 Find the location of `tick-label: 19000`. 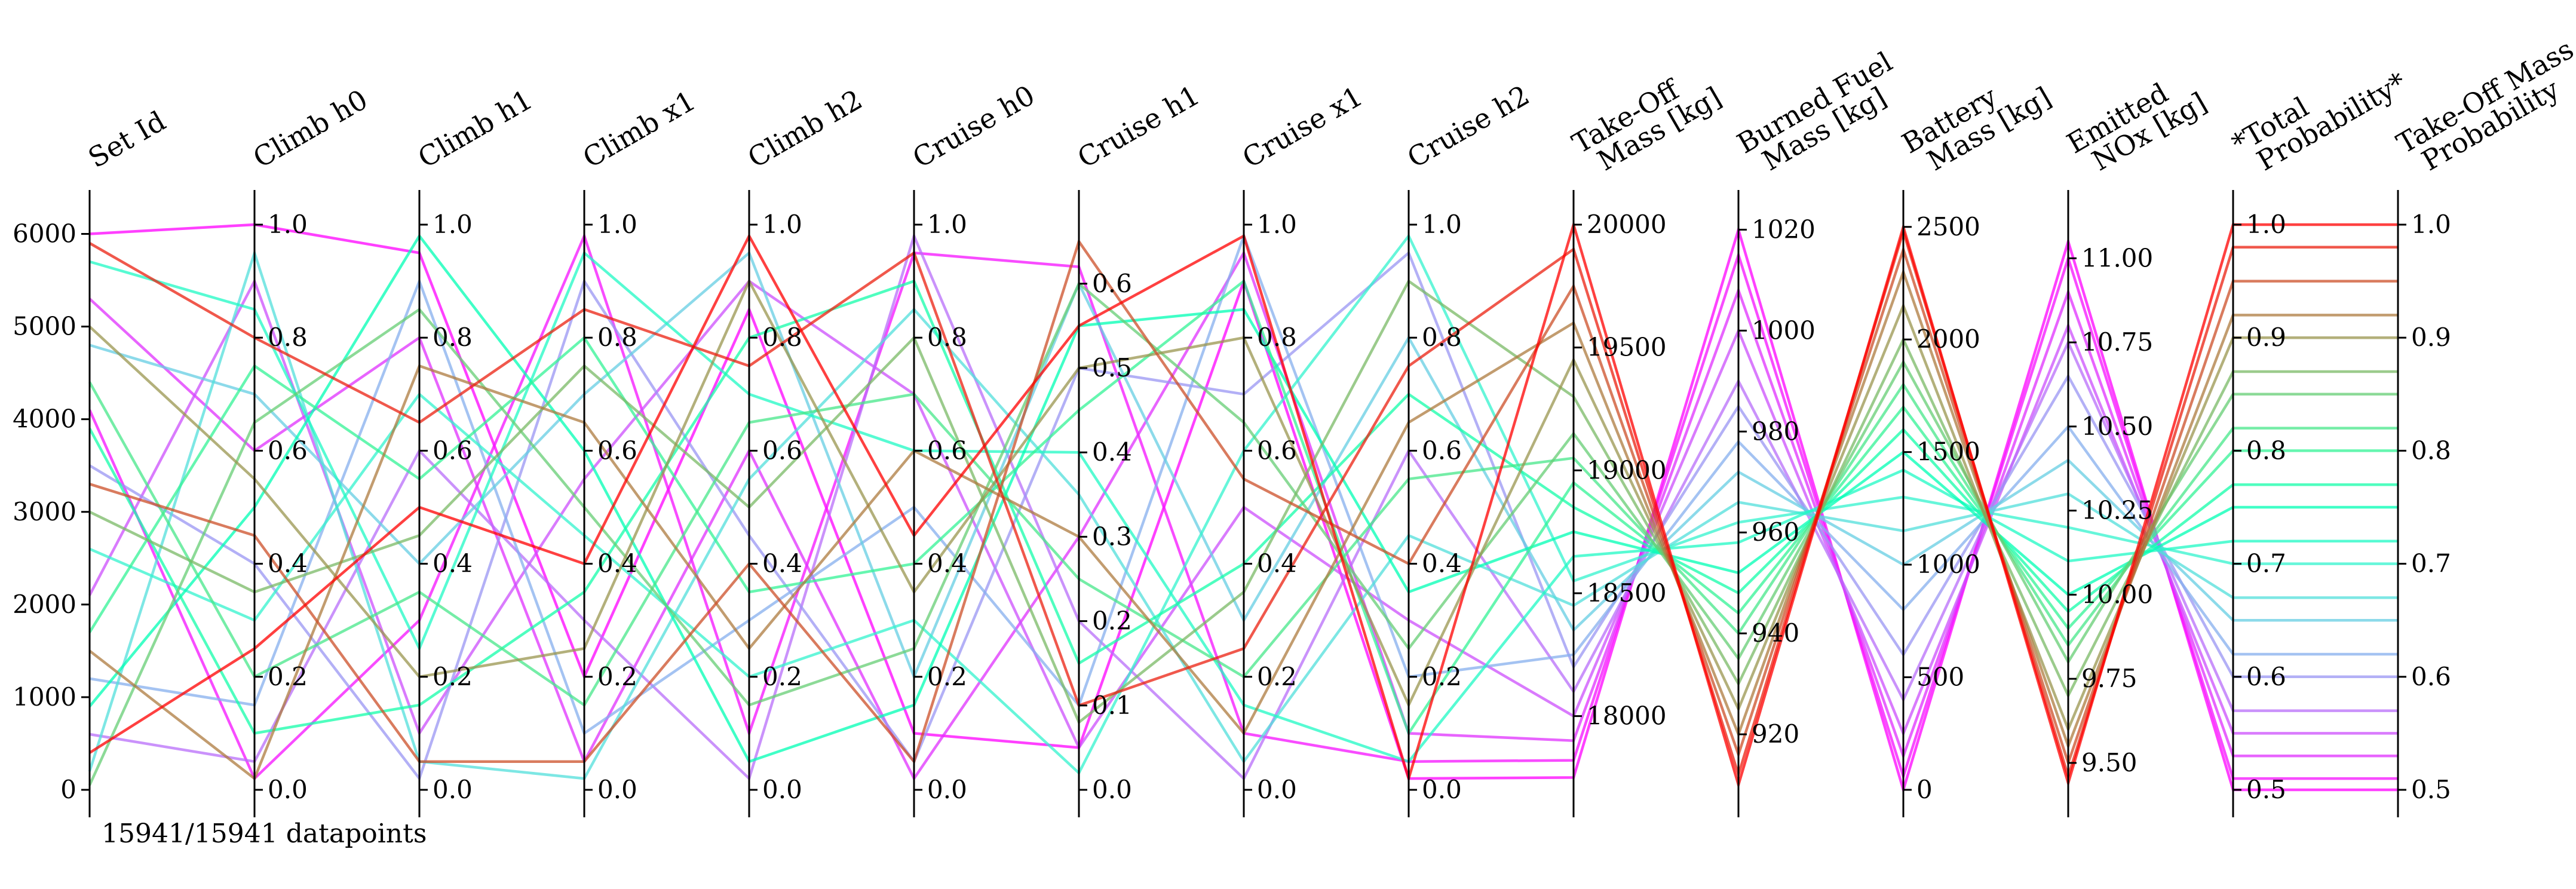

tick-label: 19000 is located at coordinates (1627, 470).